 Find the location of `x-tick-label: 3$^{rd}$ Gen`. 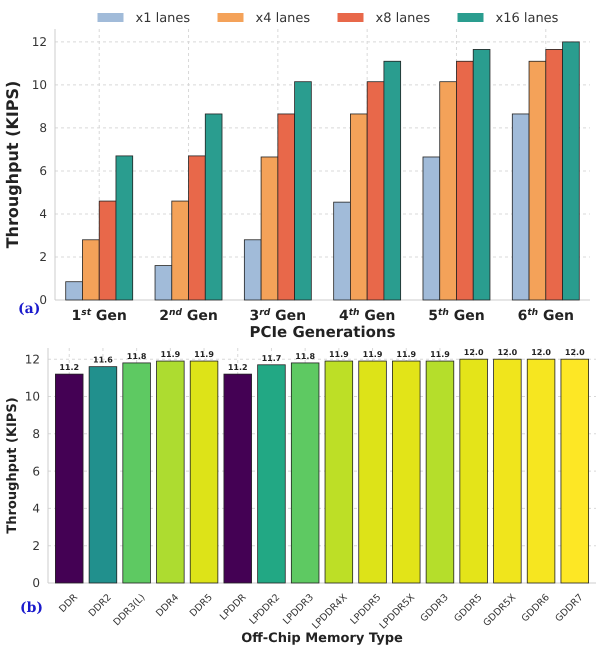

x-tick-label: 3$^{rd}$ Gen is located at coordinates (278, 316).